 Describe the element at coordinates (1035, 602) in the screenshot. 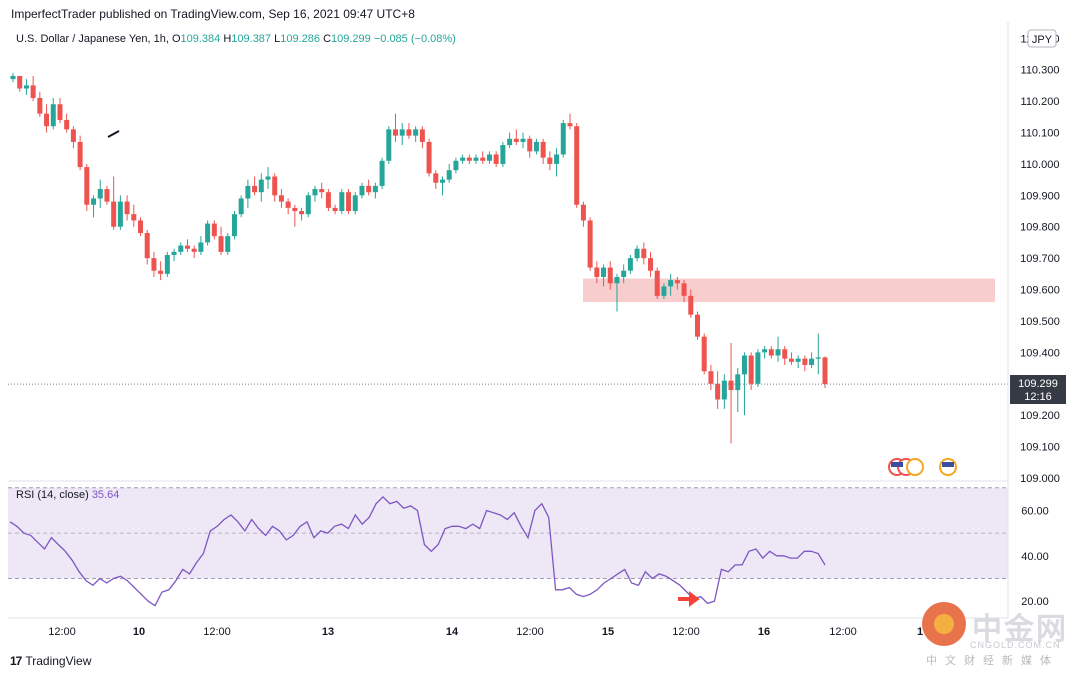

I see `rsi-tick-label: 20.00` at that location.